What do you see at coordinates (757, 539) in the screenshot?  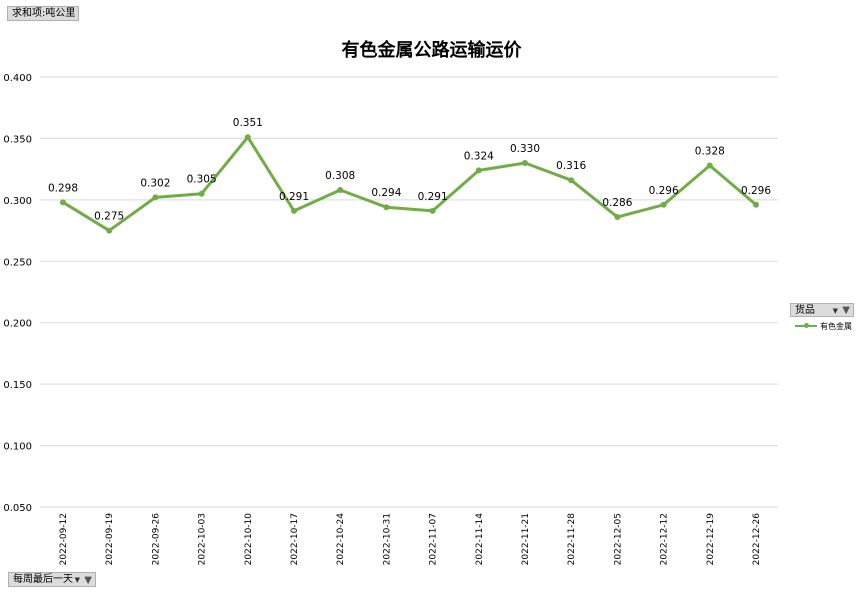 I see `x-tick-label: 2022-12-26` at bounding box center [757, 539].